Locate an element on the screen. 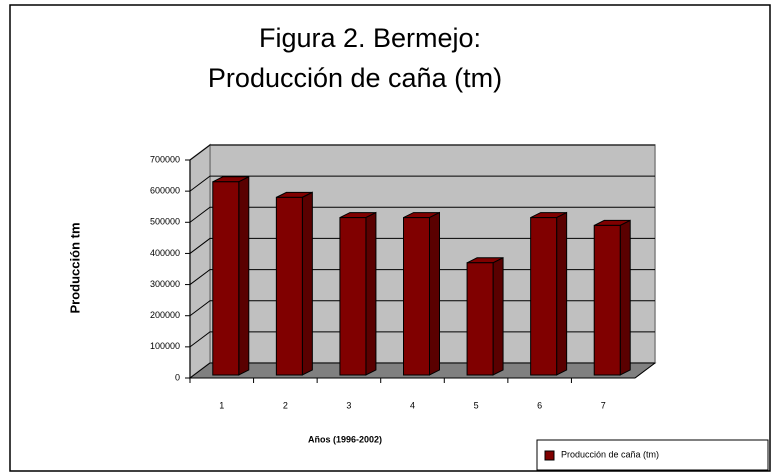 Image resolution: width=782 pixels, height=476 pixels. y-tick-label: 200000 is located at coordinates (165, 315).